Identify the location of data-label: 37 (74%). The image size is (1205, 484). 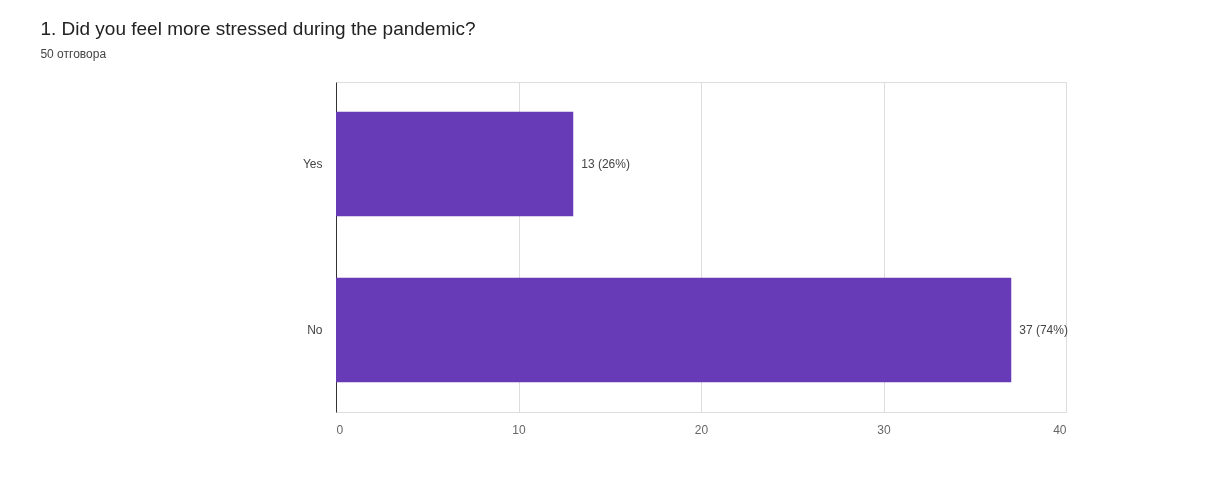
(1043, 329).